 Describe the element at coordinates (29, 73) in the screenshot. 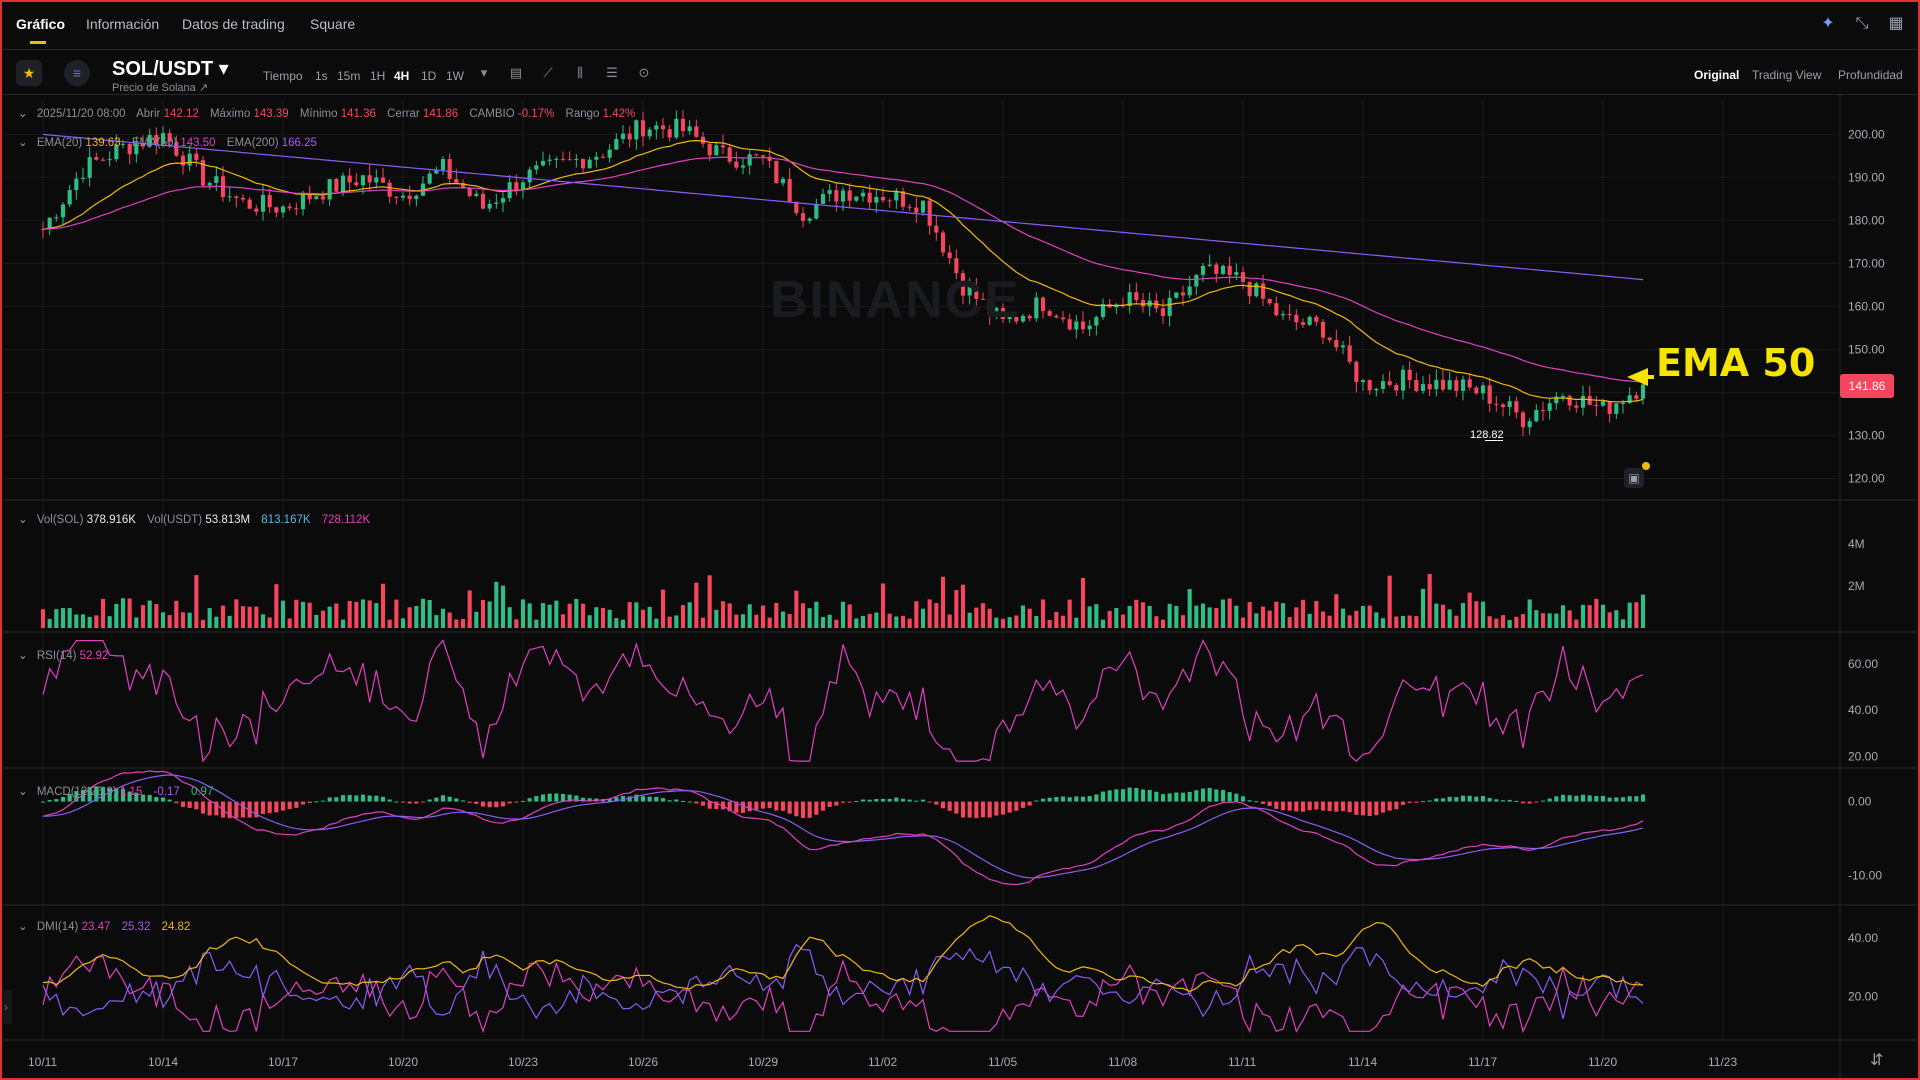

I see `favorite-star-icon: ★` at that location.